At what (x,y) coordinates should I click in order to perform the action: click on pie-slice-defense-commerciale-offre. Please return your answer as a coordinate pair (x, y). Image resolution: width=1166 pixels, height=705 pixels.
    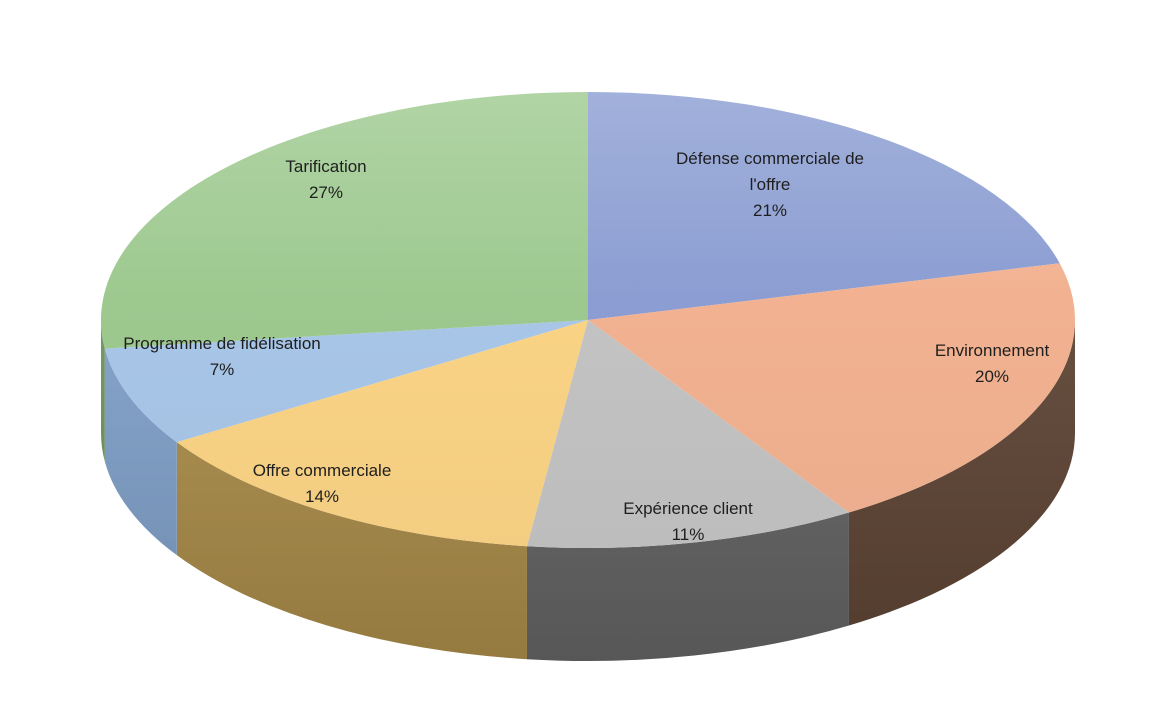
    Looking at the image, I should click on (824, 206).